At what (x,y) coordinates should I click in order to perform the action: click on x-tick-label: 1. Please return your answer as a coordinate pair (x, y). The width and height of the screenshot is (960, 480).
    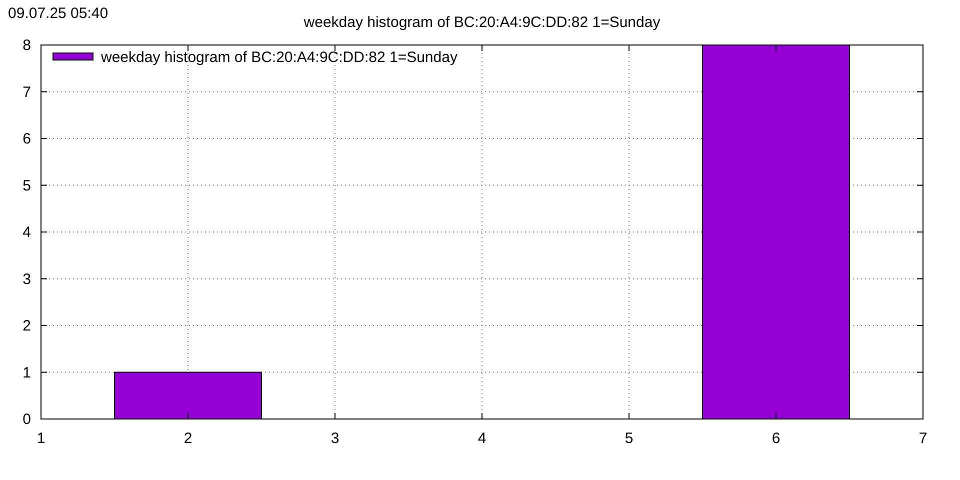
    Looking at the image, I should click on (41, 438).